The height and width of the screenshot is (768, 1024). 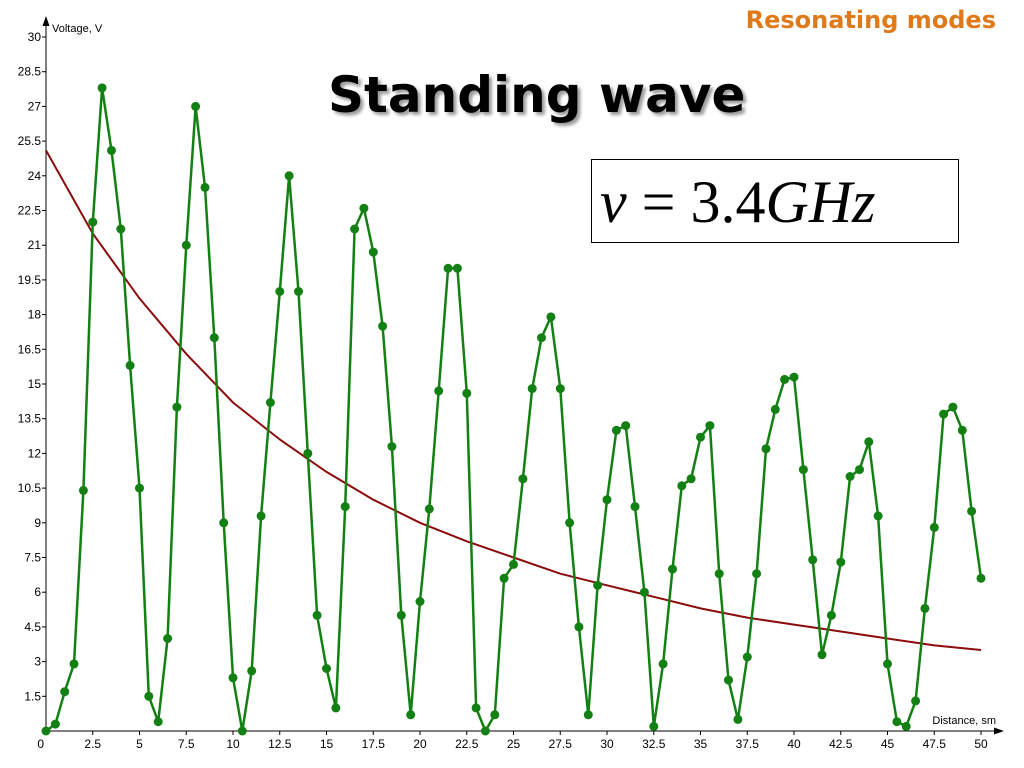 I want to click on y-tick-label: 1.5, so click(x=32, y=696).